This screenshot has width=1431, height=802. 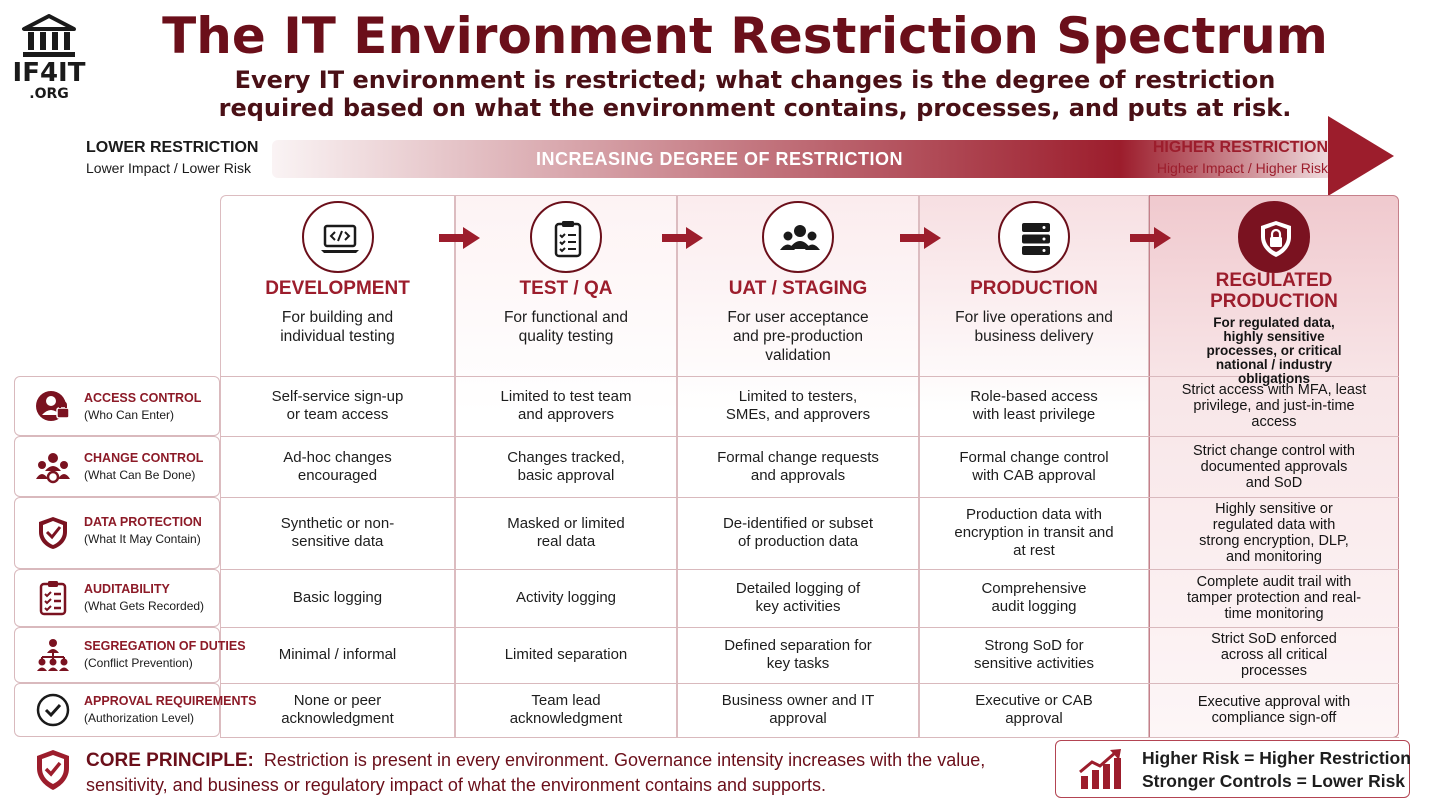 I want to click on control-title: AUDITABILITY, so click(x=127, y=589).